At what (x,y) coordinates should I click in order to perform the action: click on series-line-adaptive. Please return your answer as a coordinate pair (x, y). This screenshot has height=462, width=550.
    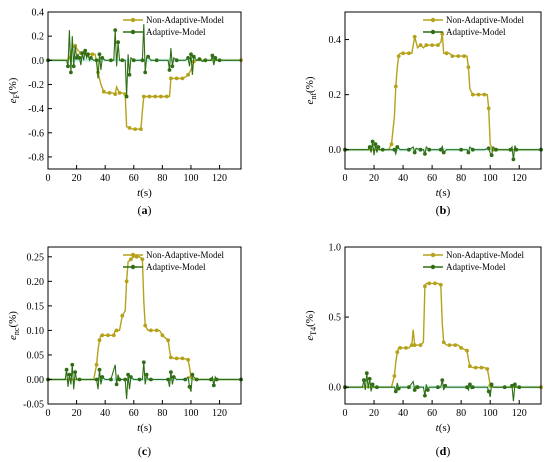
    Looking at the image, I should click on (144, 60).